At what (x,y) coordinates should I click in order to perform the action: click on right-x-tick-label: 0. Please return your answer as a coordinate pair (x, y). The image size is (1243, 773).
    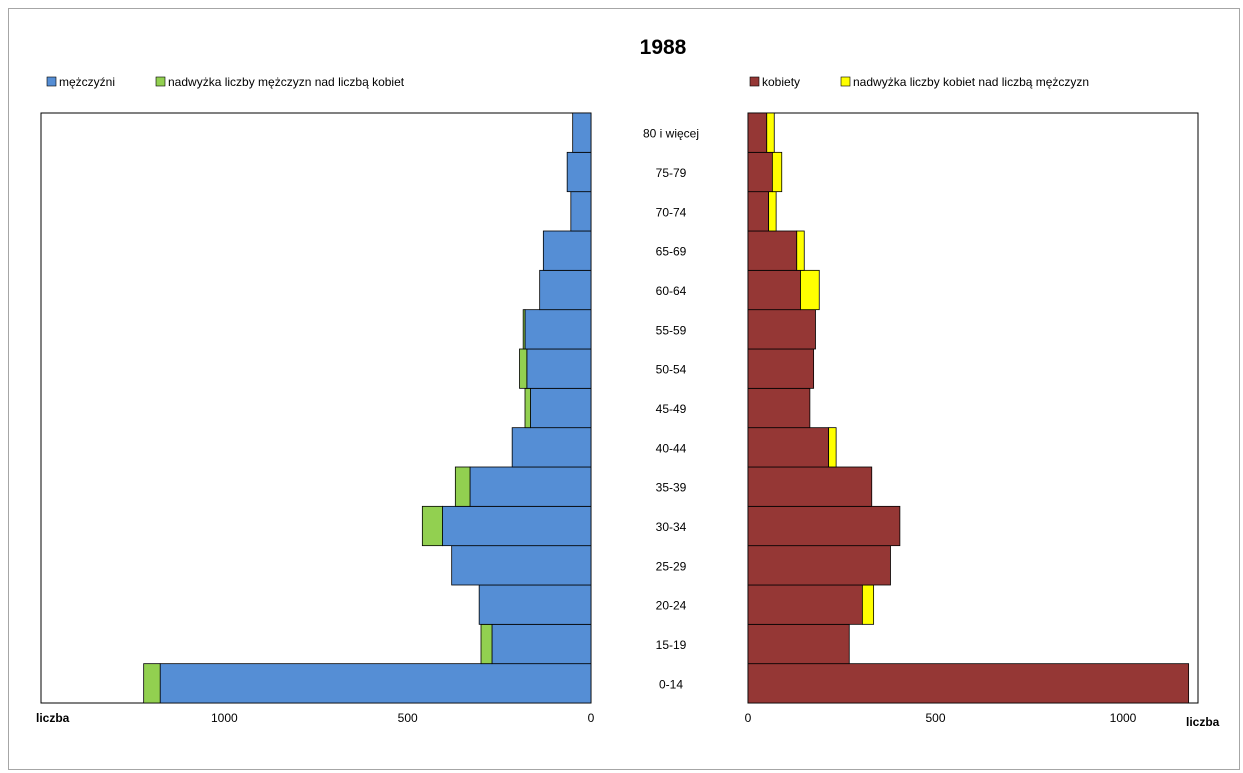
    Looking at the image, I should click on (748, 718).